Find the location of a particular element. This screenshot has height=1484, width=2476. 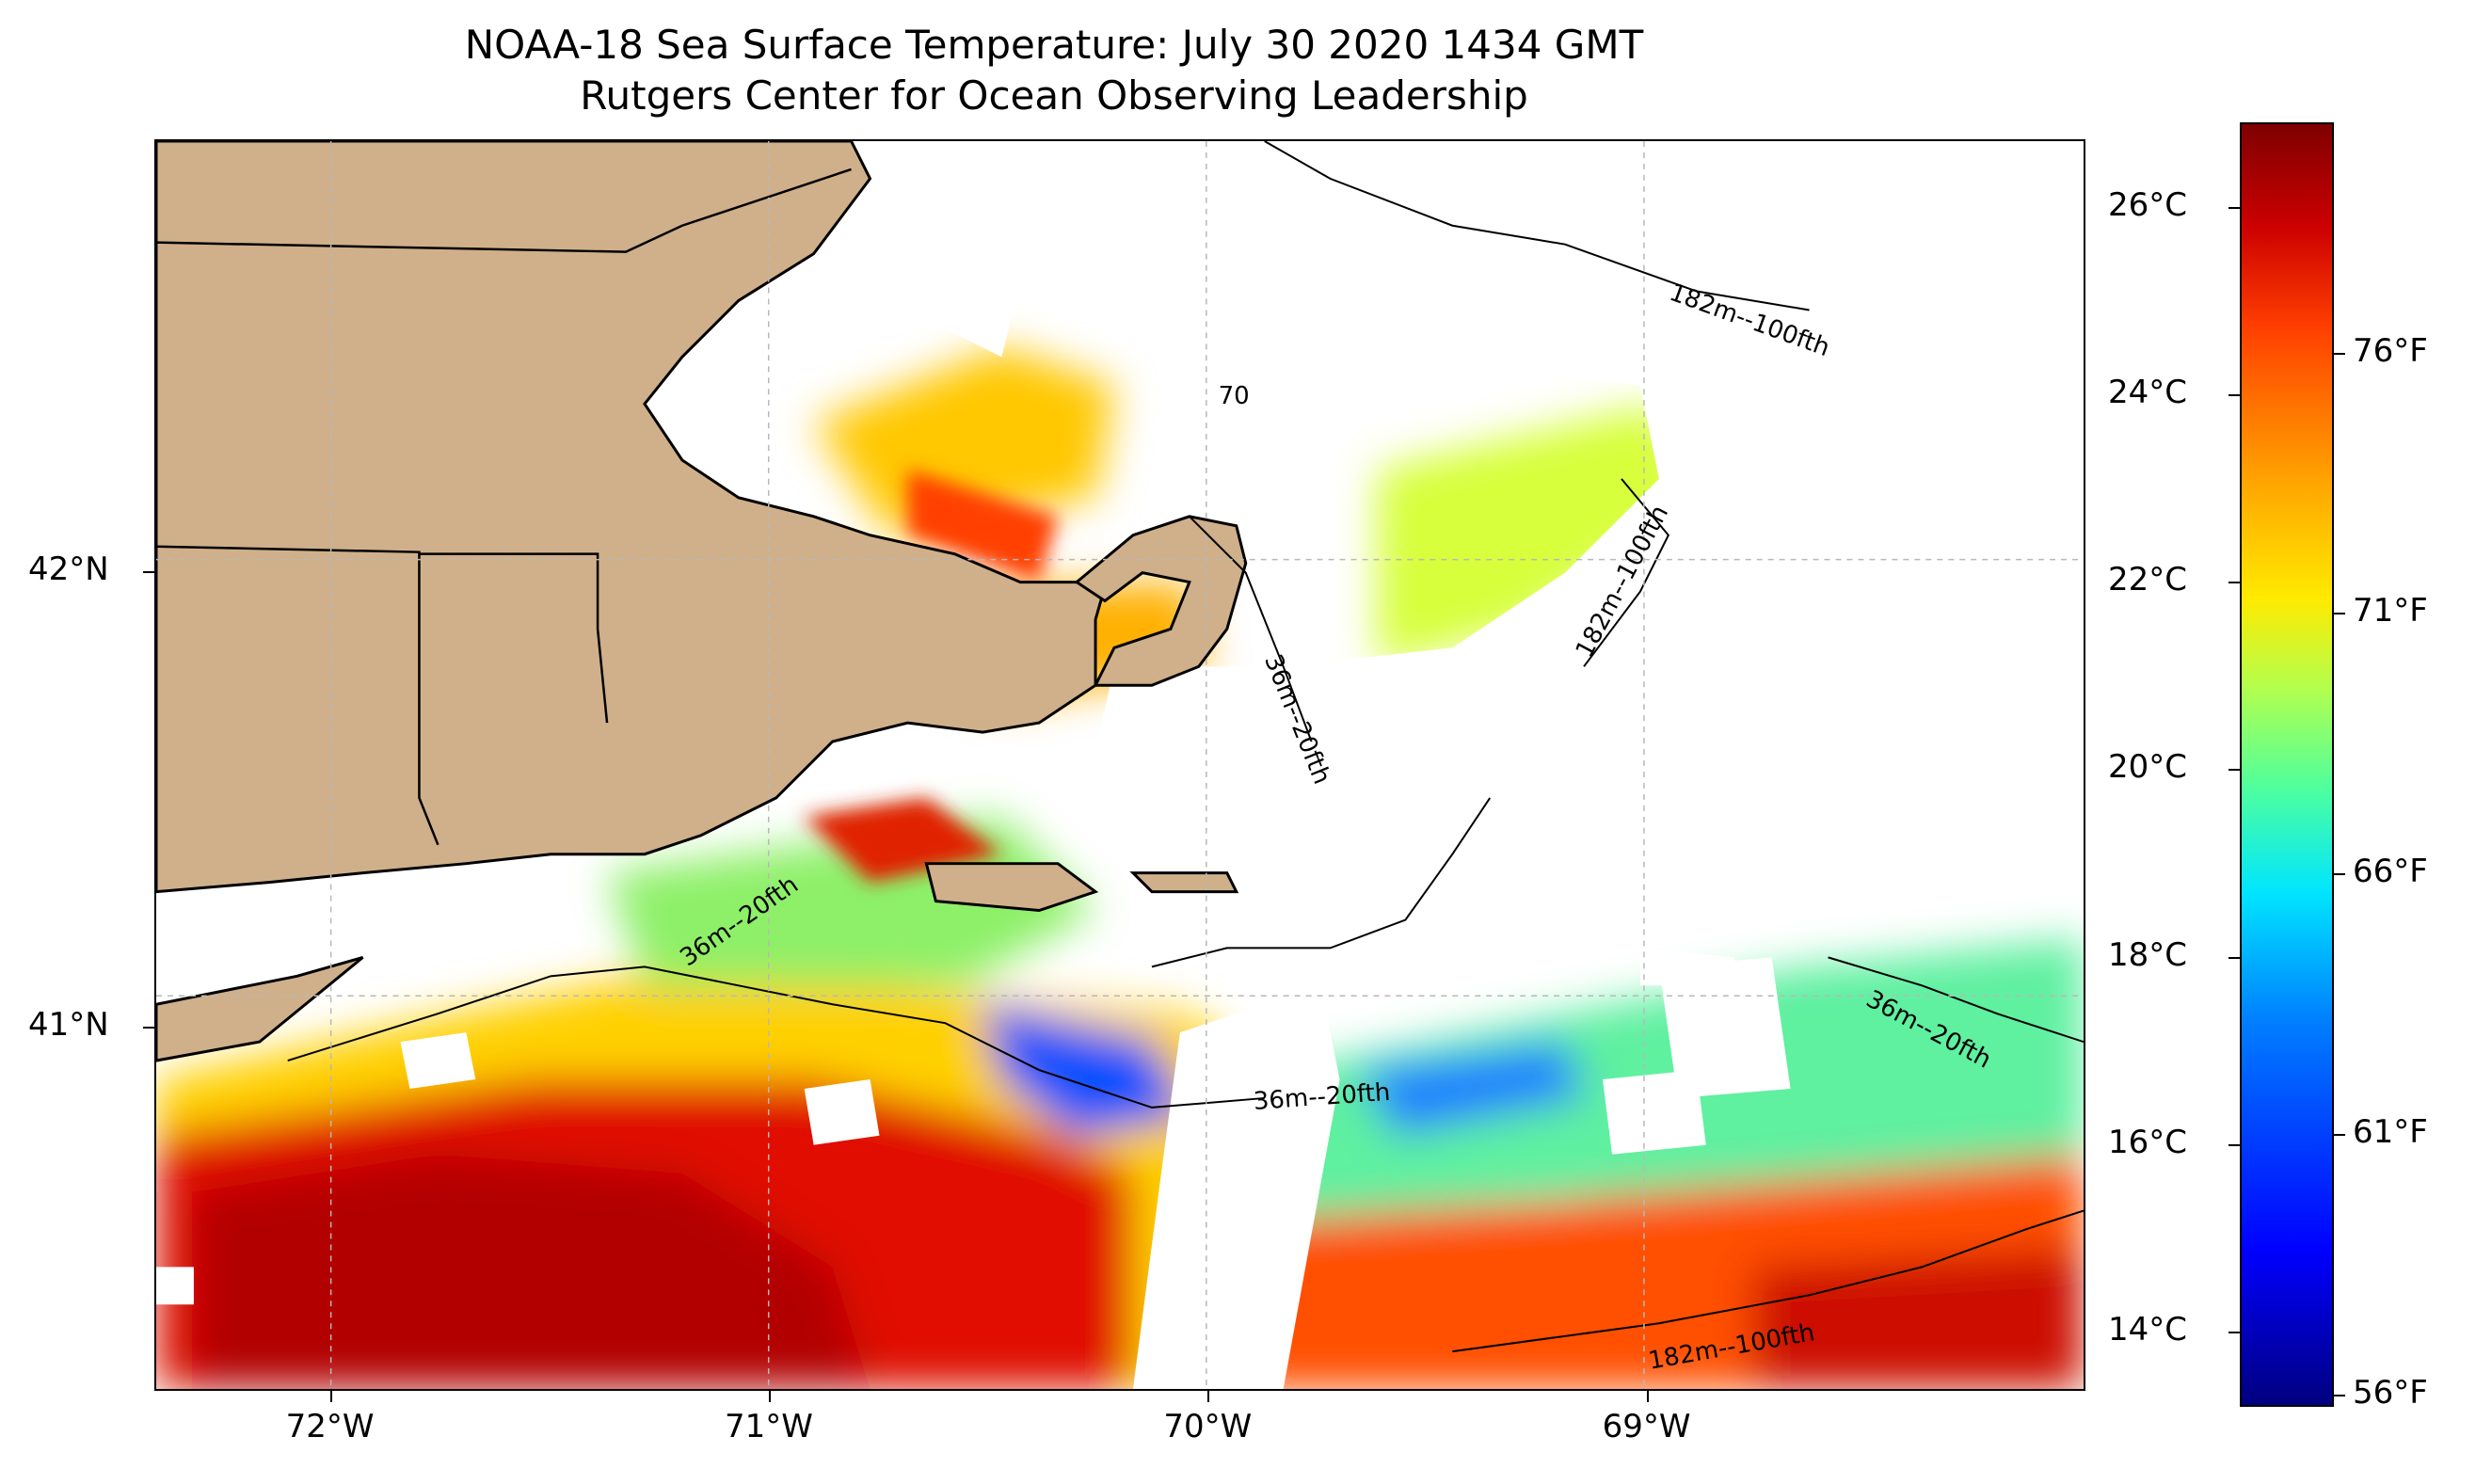

sst-buzzards-red is located at coordinates (903, 840).